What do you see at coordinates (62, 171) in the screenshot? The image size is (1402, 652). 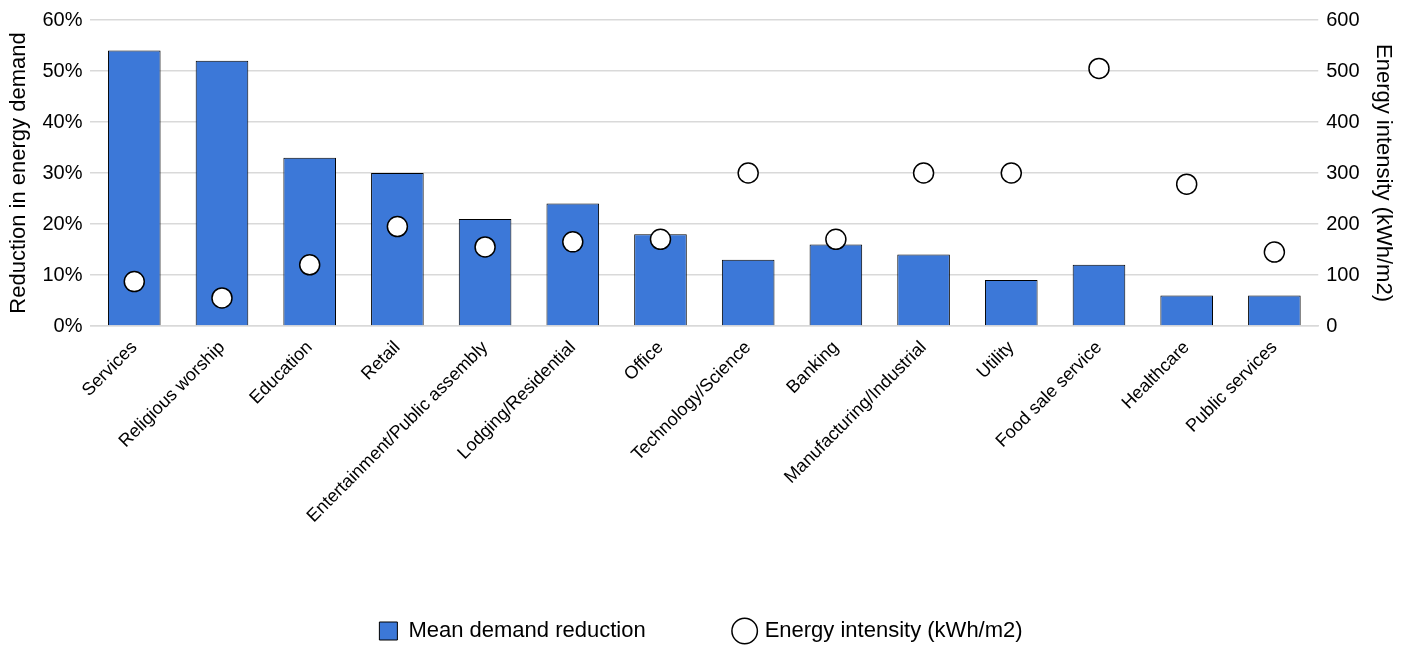 I see `y-tick-label: 30%` at bounding box center [62, 171].